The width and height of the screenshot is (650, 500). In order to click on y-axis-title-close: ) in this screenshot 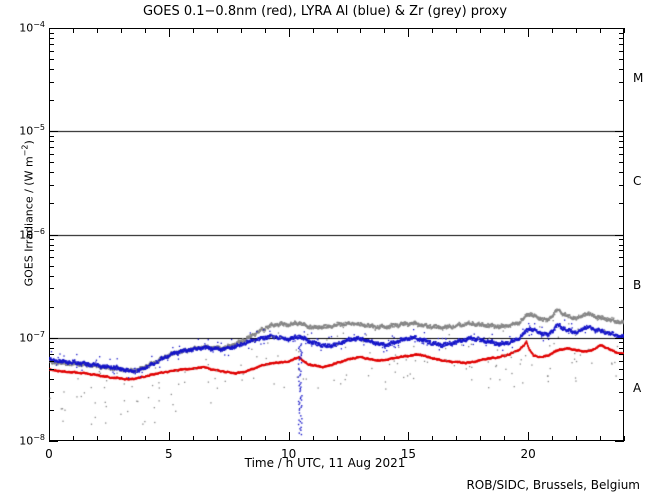, I will do `click(29, 142)`.